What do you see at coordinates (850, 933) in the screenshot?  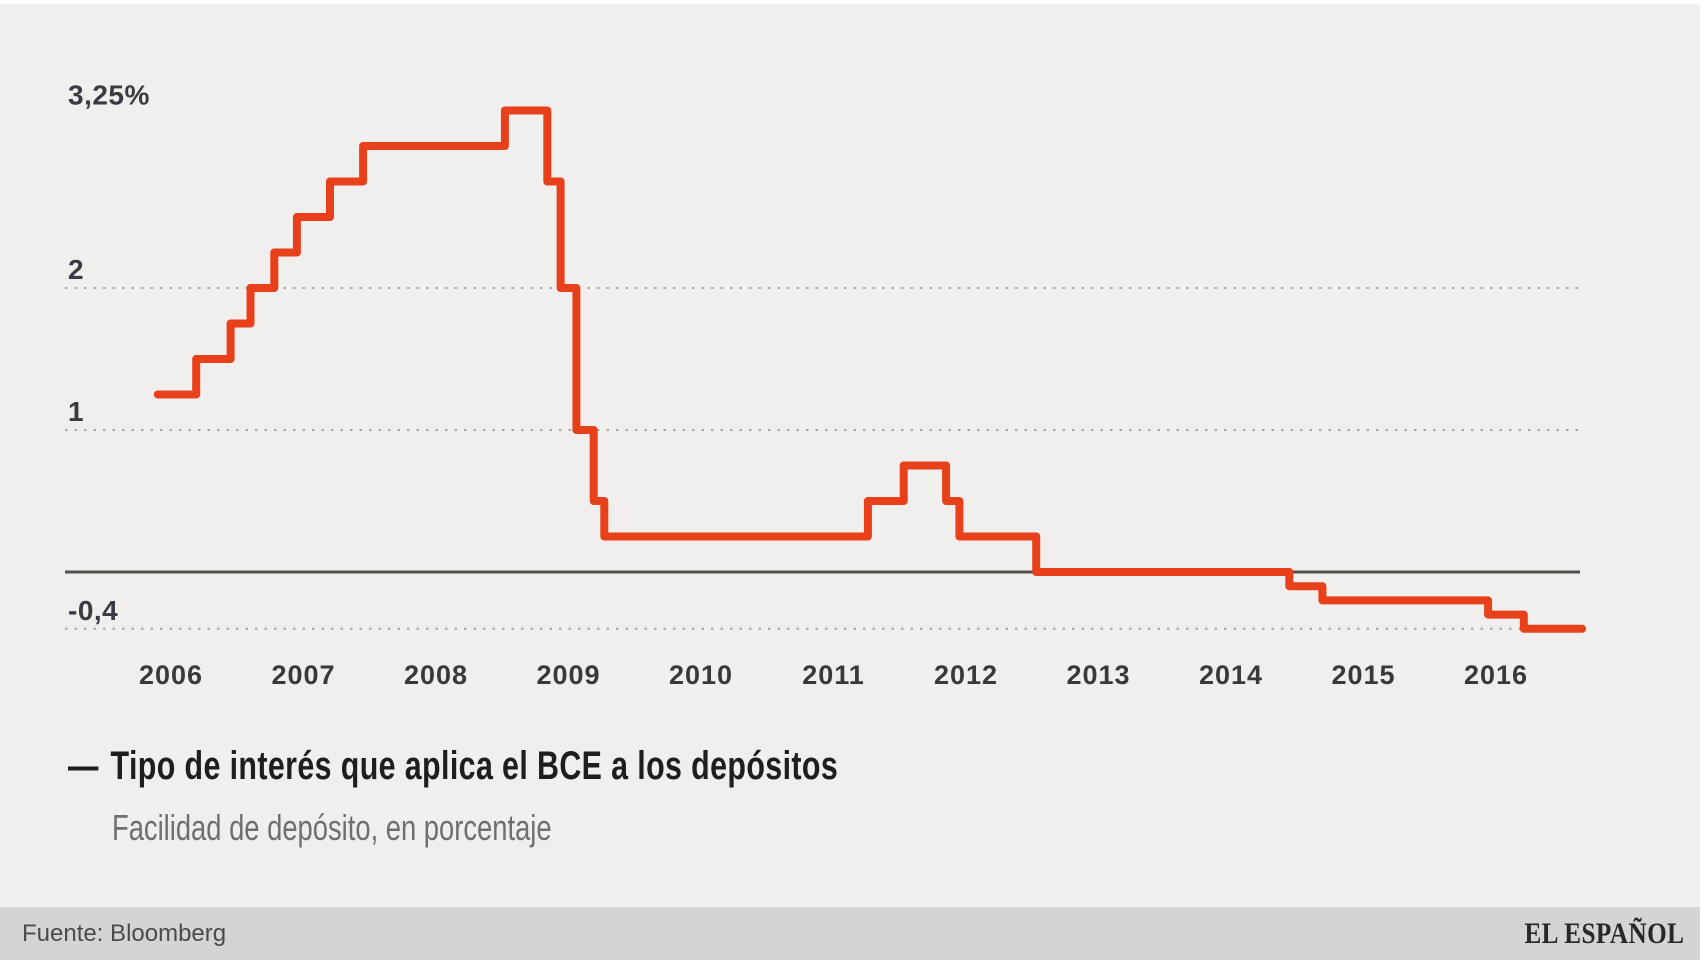 I see `footer-bar: Fuente: Bloomberg EL ESPAÑOL` at bounding box center [850, 933].